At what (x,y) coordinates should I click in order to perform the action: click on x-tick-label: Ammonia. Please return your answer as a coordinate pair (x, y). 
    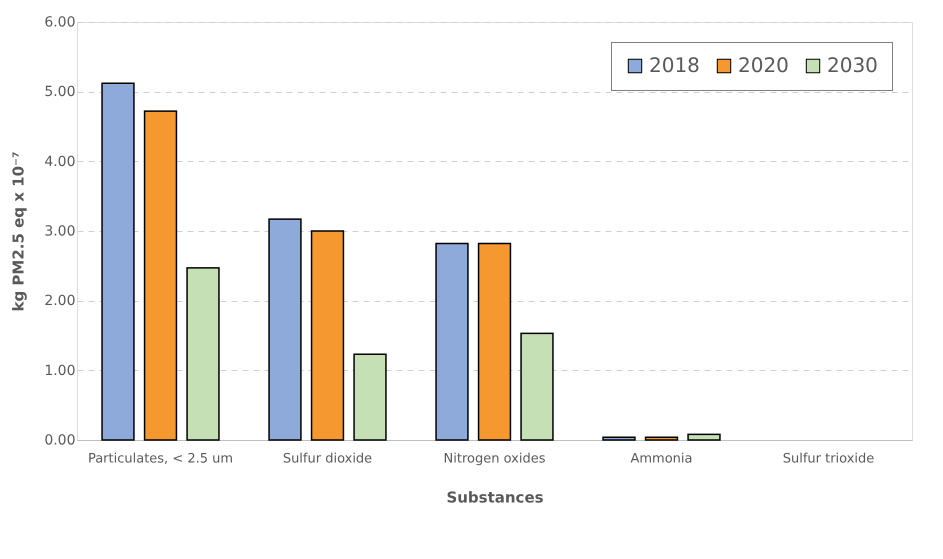
    Looking at the image, I should click on (661, 459).